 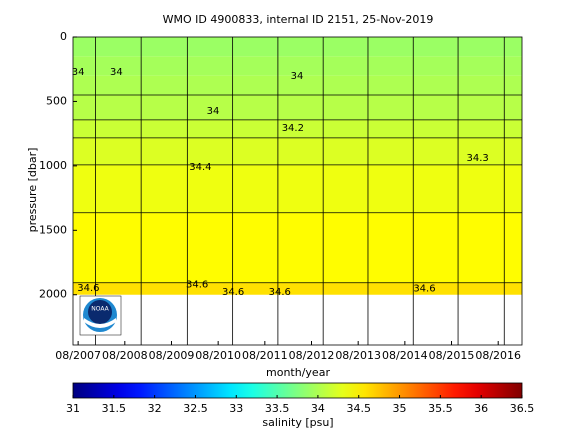 I want to click on x-tick-label: 08/2011, so click(x=265, y=355).